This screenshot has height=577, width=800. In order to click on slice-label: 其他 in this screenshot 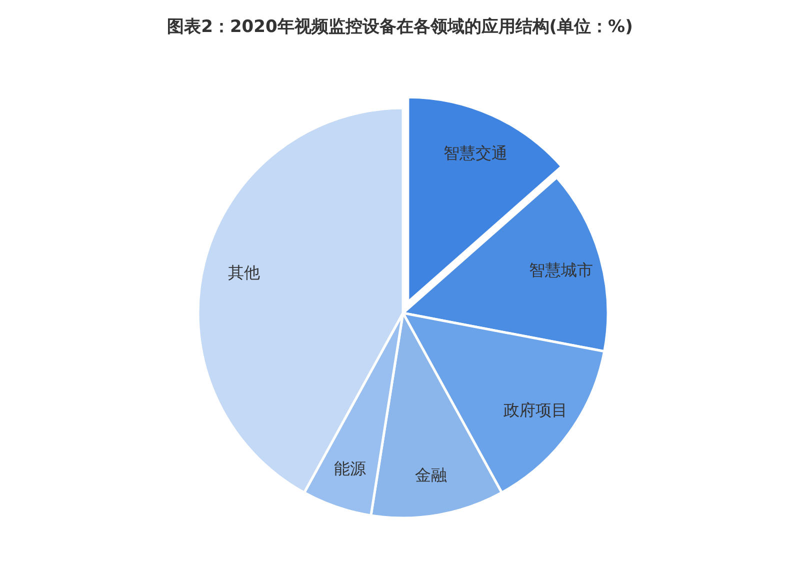, I will do `click(244, 272)`.